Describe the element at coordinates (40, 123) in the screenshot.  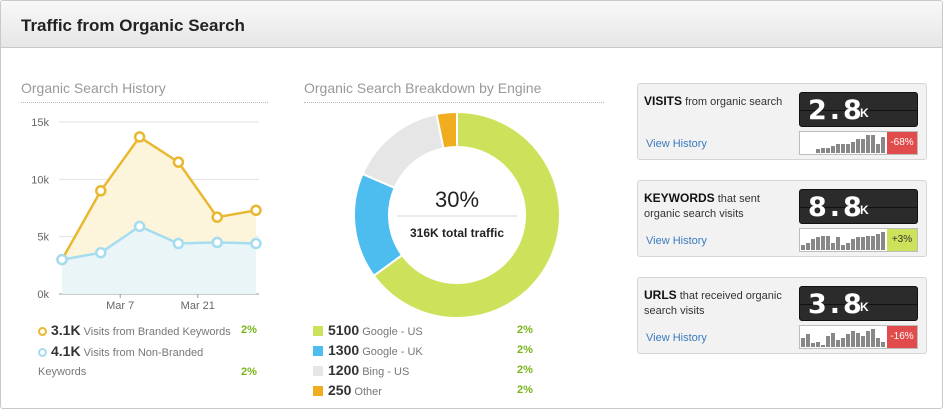
I see `y-tick-label: 15k` at that location.